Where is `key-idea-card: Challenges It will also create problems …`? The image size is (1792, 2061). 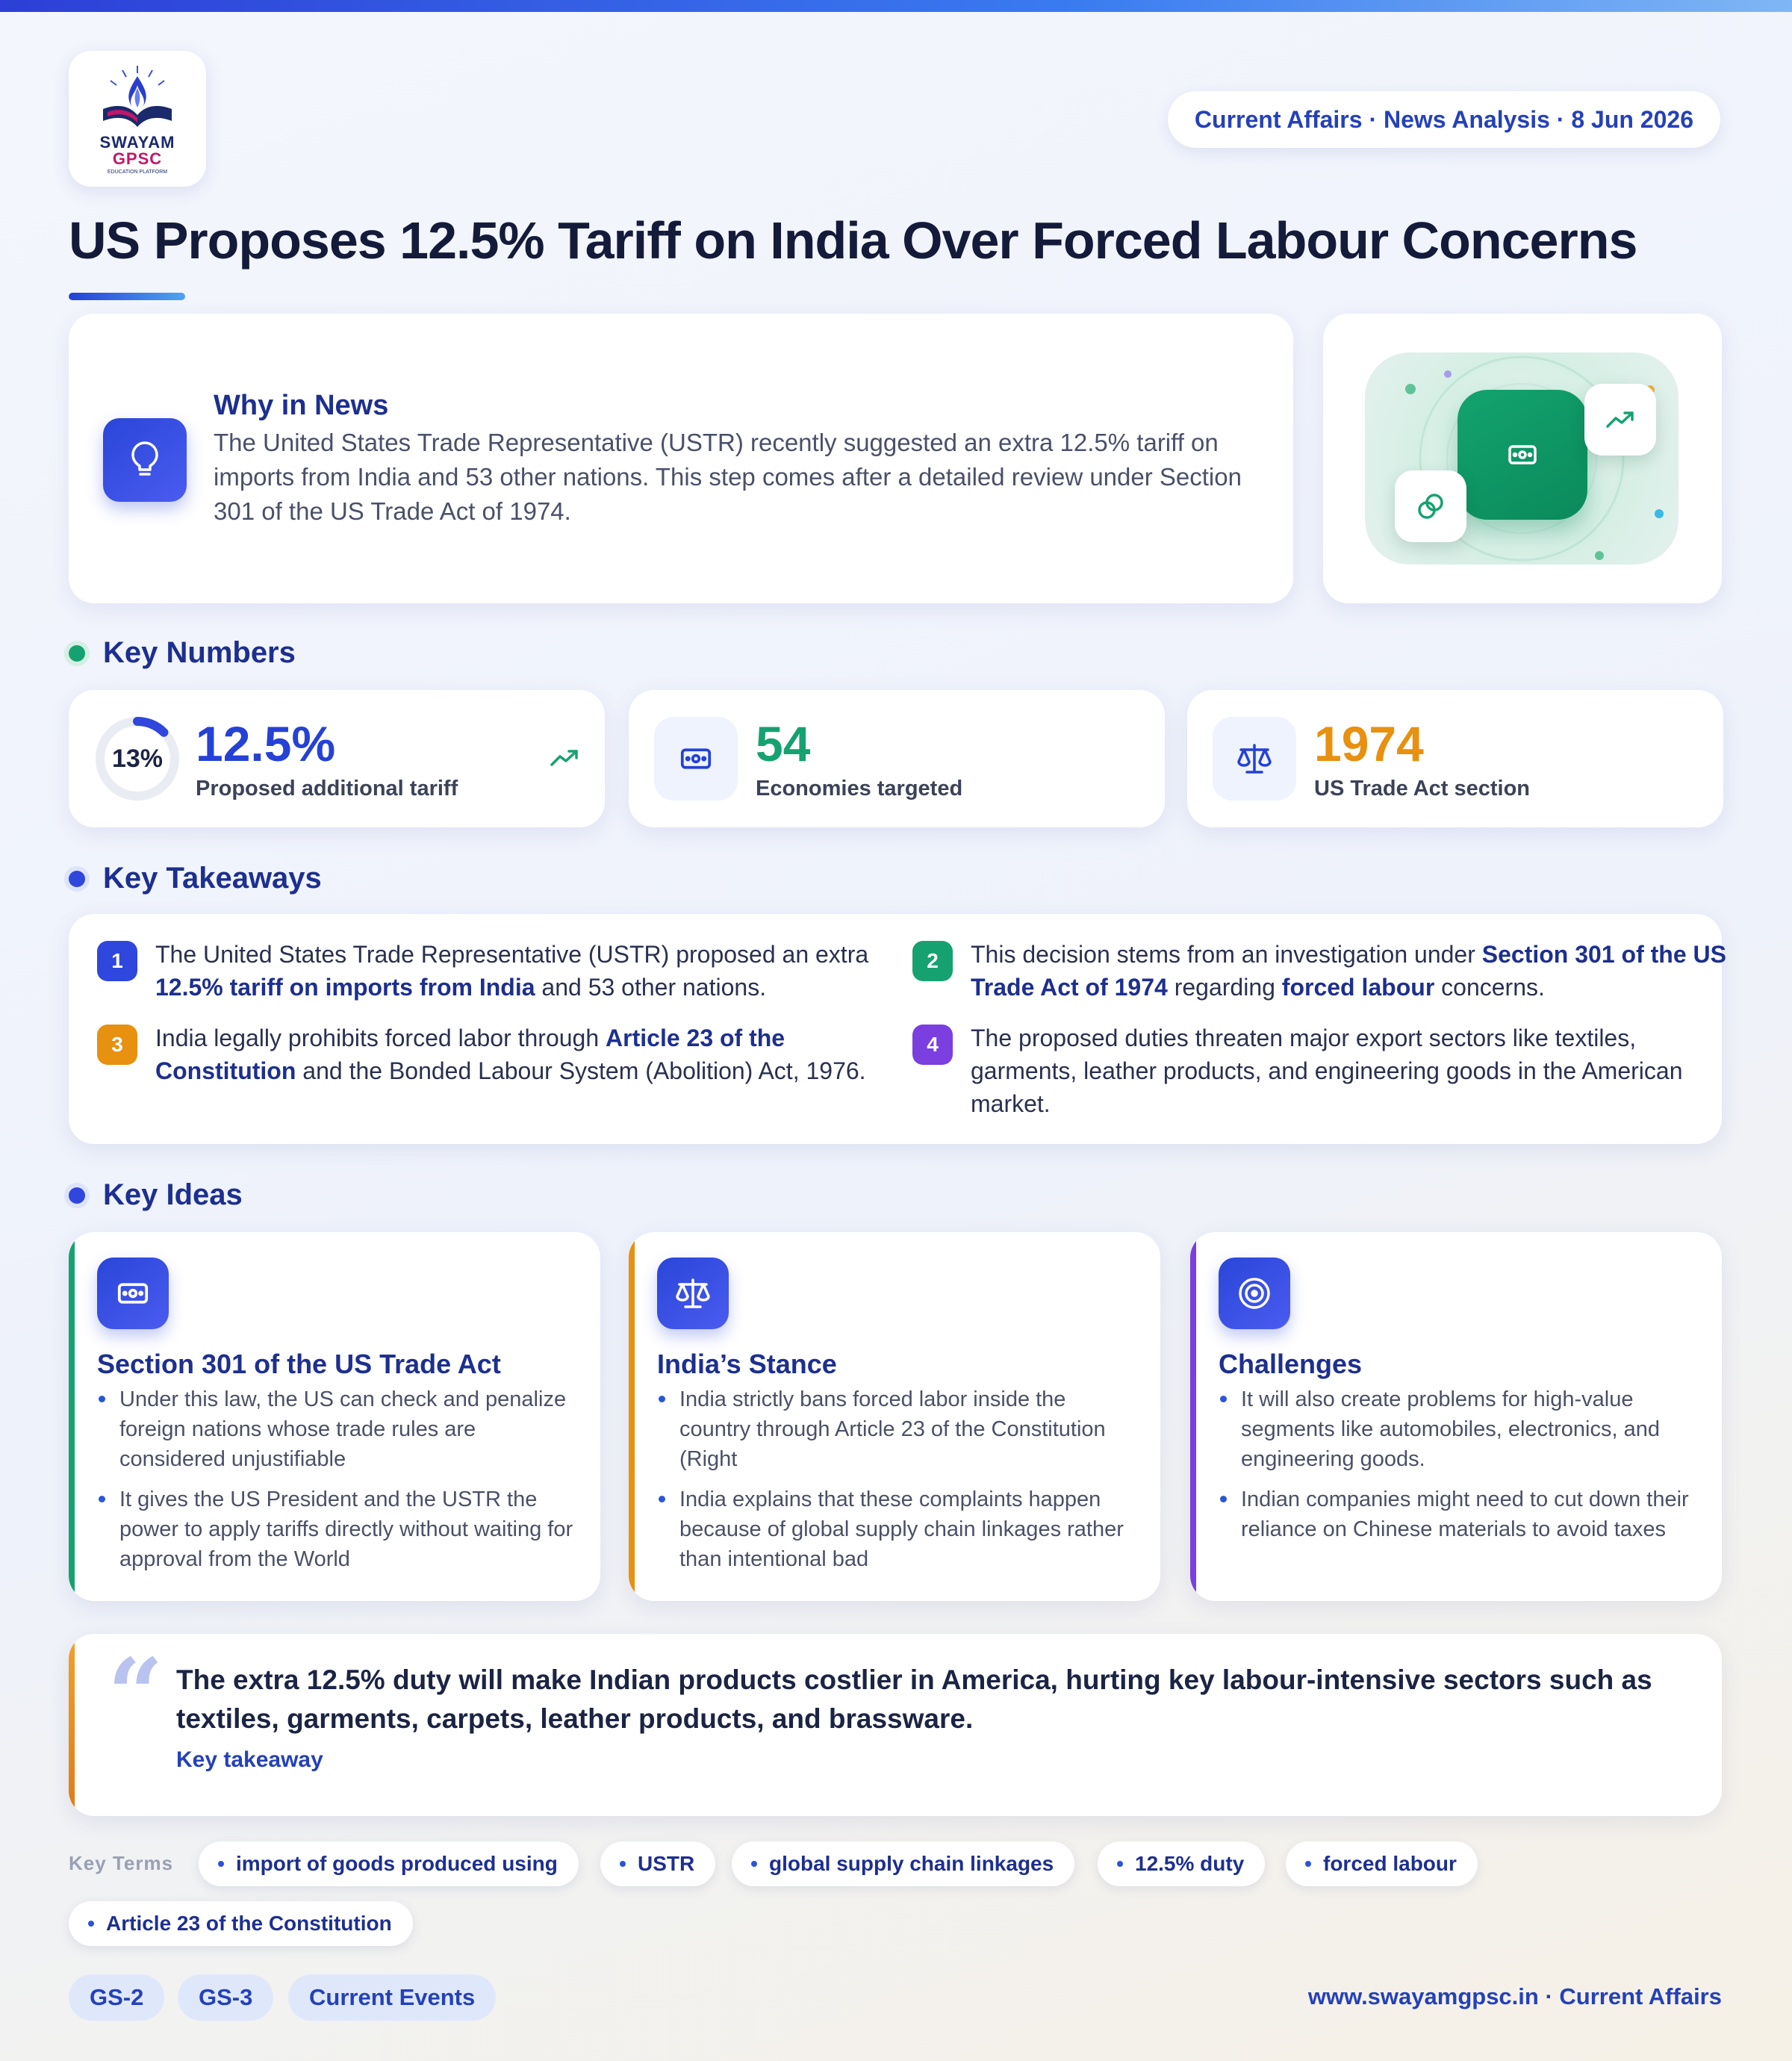
key-idea-card: Challenges It will also create problems … is located at coordinates (1456, 1416).